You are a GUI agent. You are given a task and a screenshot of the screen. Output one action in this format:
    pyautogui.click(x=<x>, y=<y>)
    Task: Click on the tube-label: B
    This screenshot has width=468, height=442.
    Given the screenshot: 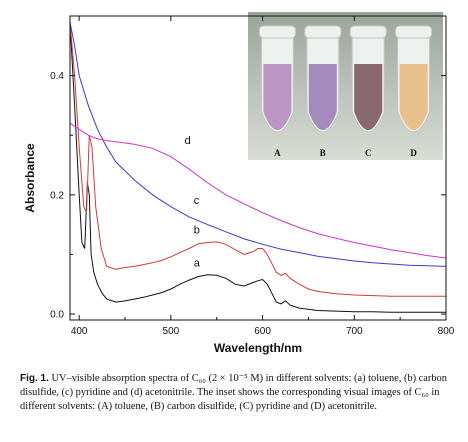 What is the action you would take?
    pyautogui.click(x=323, y=153)
    